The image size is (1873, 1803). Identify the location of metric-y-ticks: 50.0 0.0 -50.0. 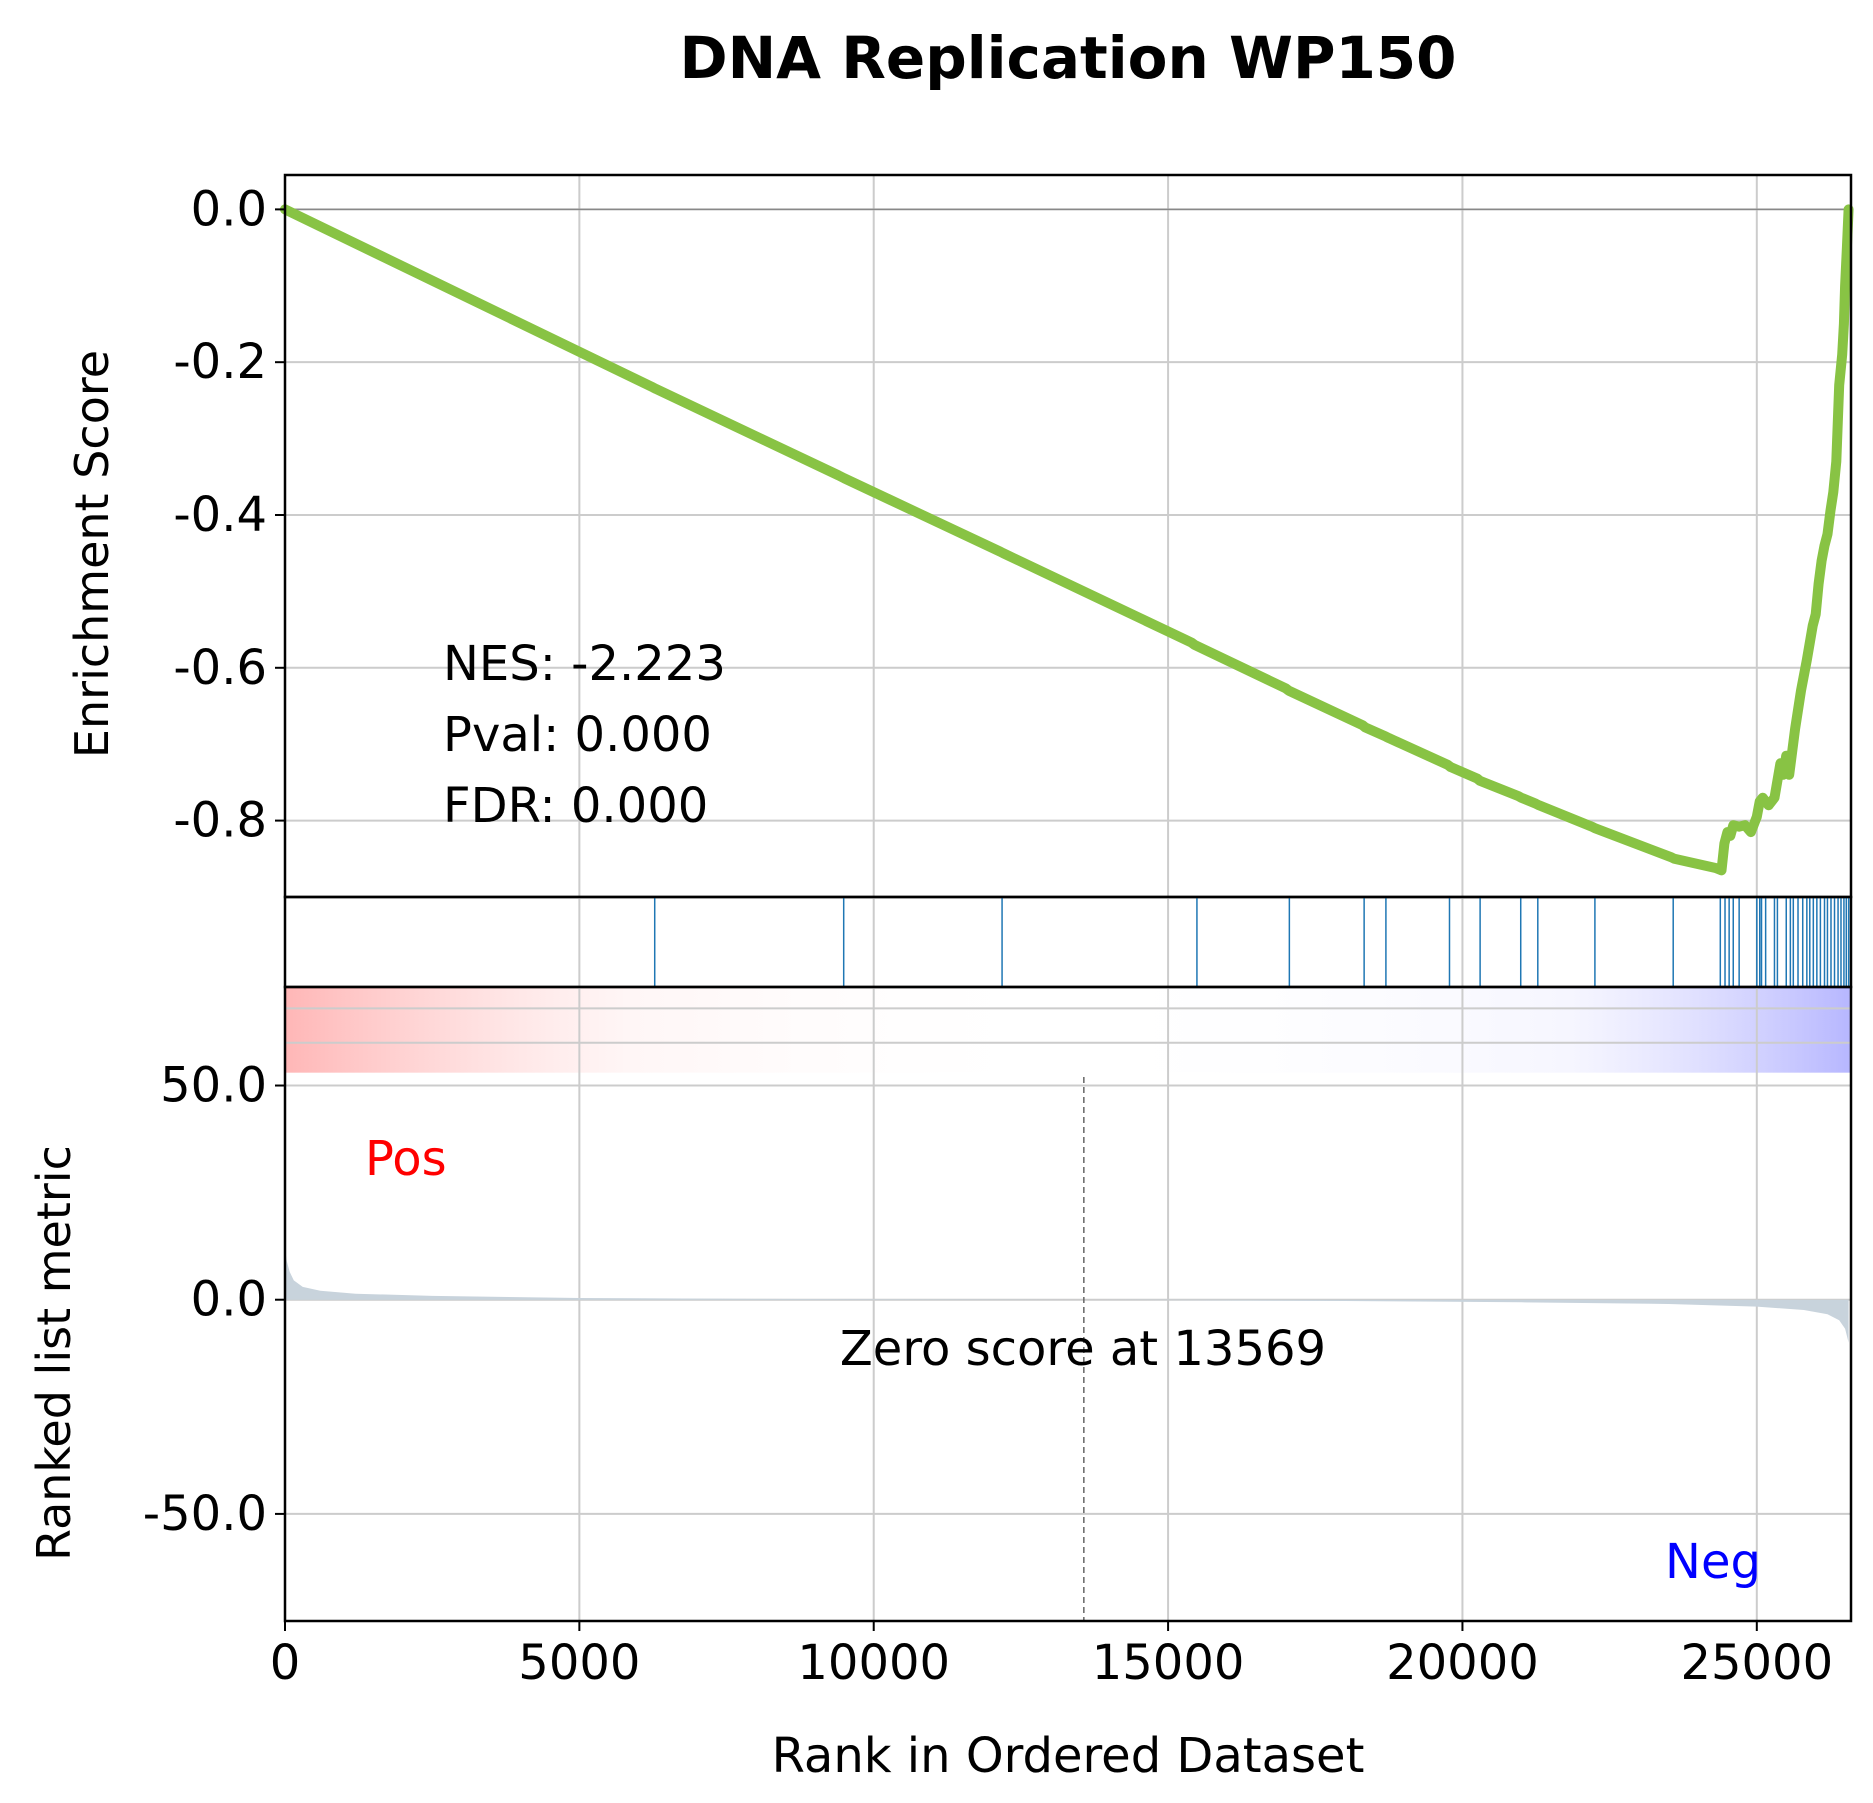
(214, 1300).